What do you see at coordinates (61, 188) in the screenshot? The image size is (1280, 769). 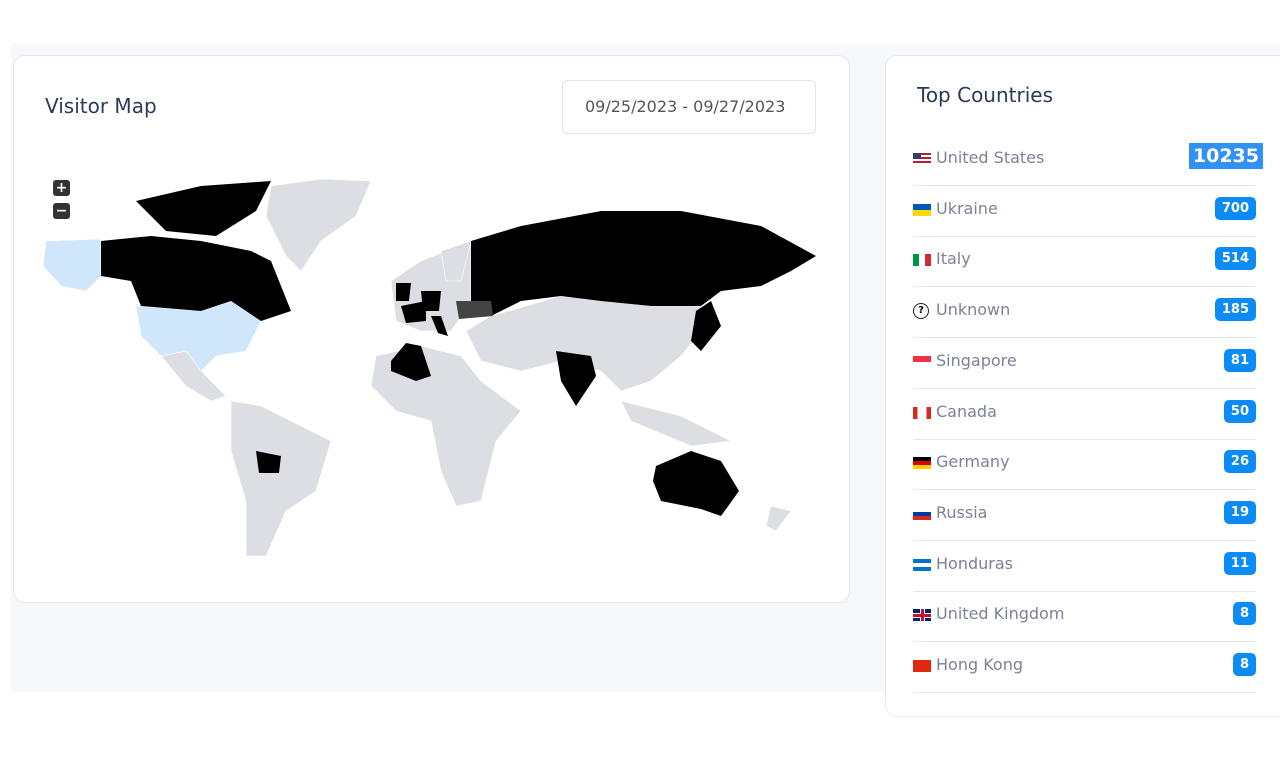 I see `zoom-in-button: +` at bounding box center [61, 188].